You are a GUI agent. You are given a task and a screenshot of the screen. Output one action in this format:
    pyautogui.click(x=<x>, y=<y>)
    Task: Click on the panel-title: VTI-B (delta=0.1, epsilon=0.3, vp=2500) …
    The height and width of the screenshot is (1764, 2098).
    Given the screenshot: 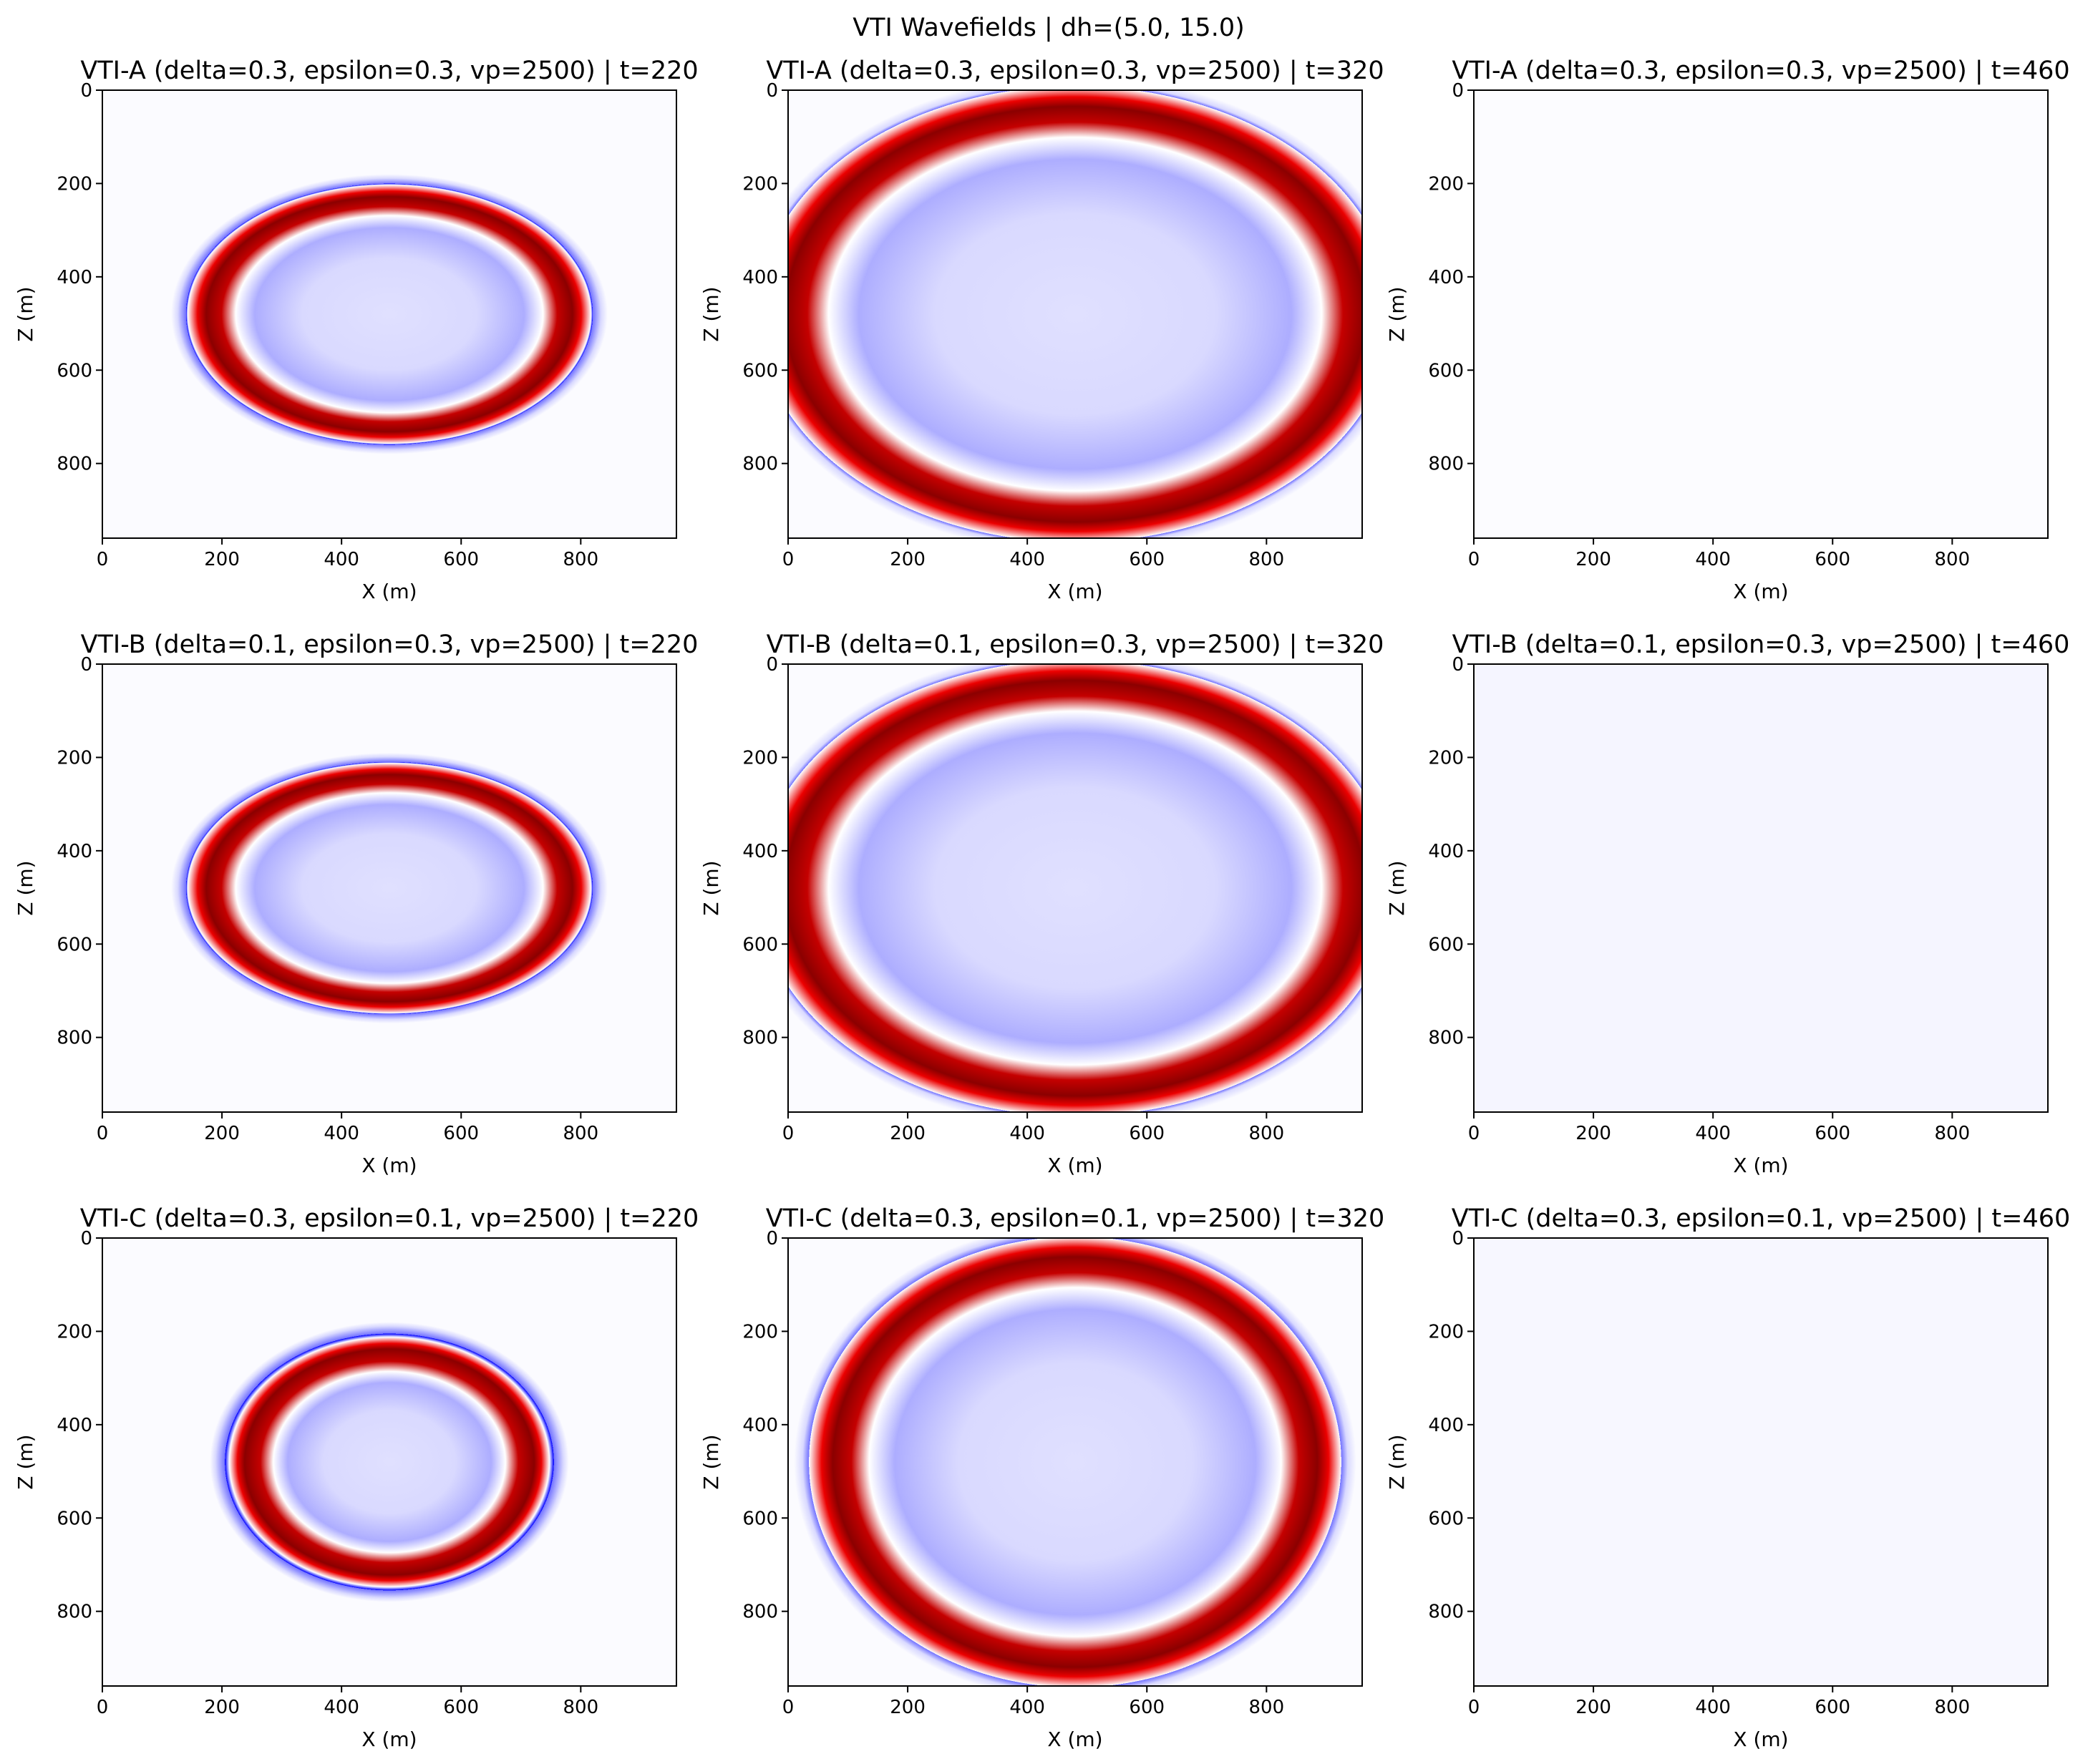 What is the action you would take?
    pyautogui.click(x=1761, y=644)
    